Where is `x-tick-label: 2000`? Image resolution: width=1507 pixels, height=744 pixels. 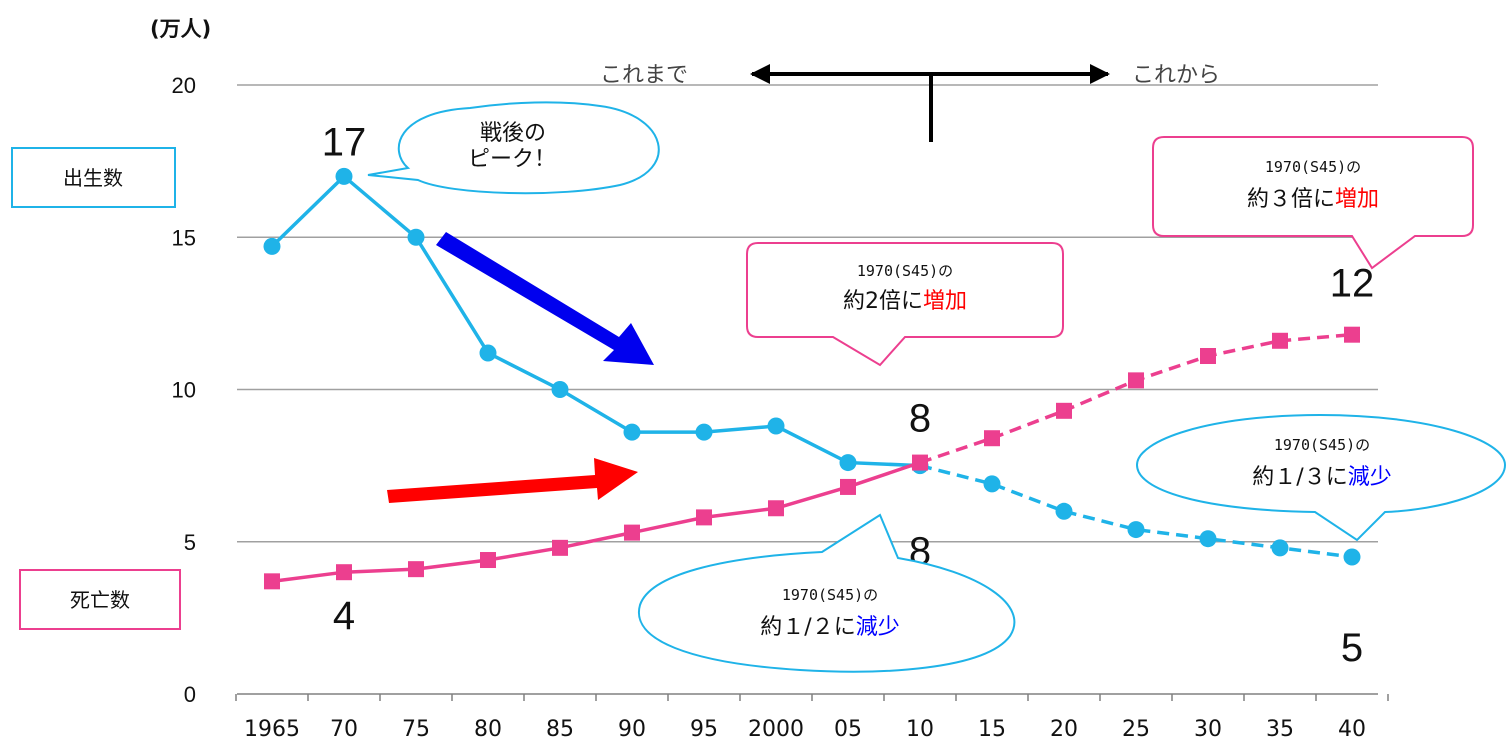
x-tick-label: 2000 is located at coordinates (776, 729).